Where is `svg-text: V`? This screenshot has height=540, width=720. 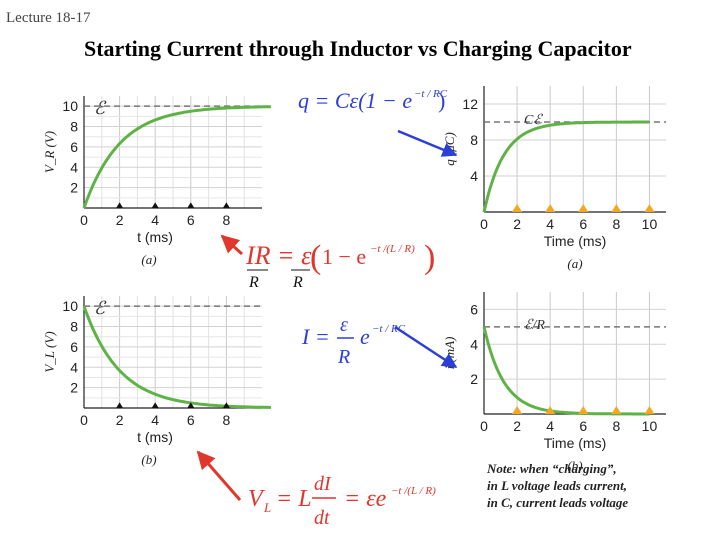 svg-text: V is located at coordinates (256, 499).